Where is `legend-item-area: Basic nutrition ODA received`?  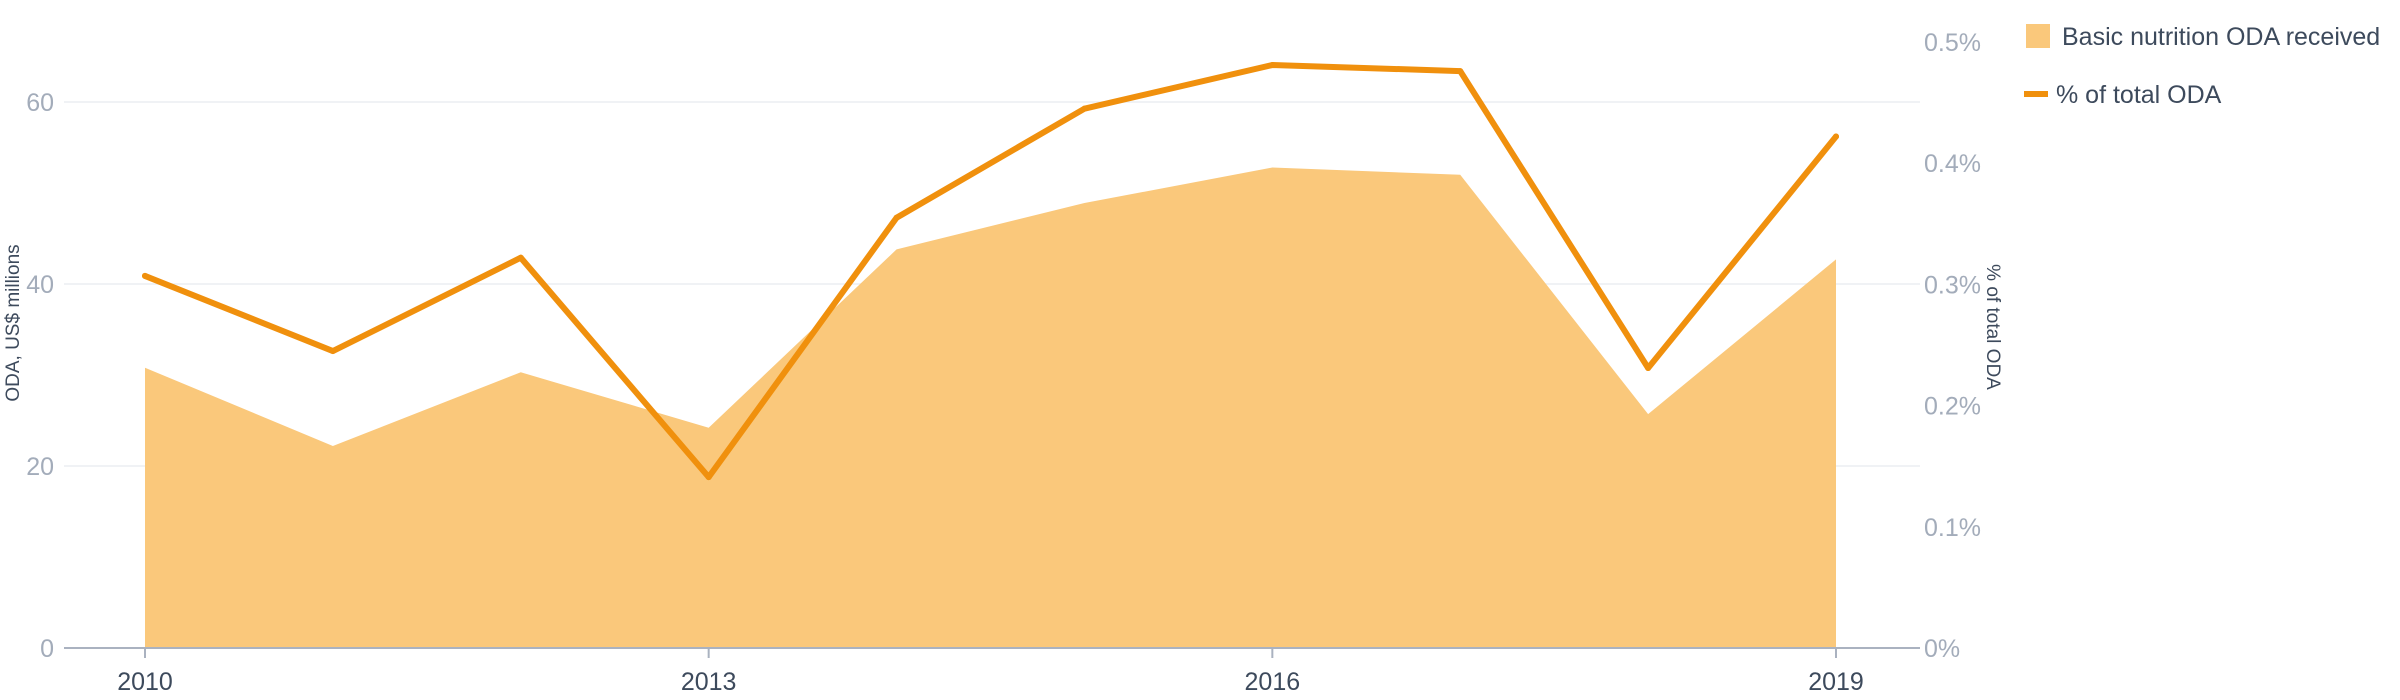 legend-item-area: Basic nutrition ODA received is located at coordinates (2203, 37).